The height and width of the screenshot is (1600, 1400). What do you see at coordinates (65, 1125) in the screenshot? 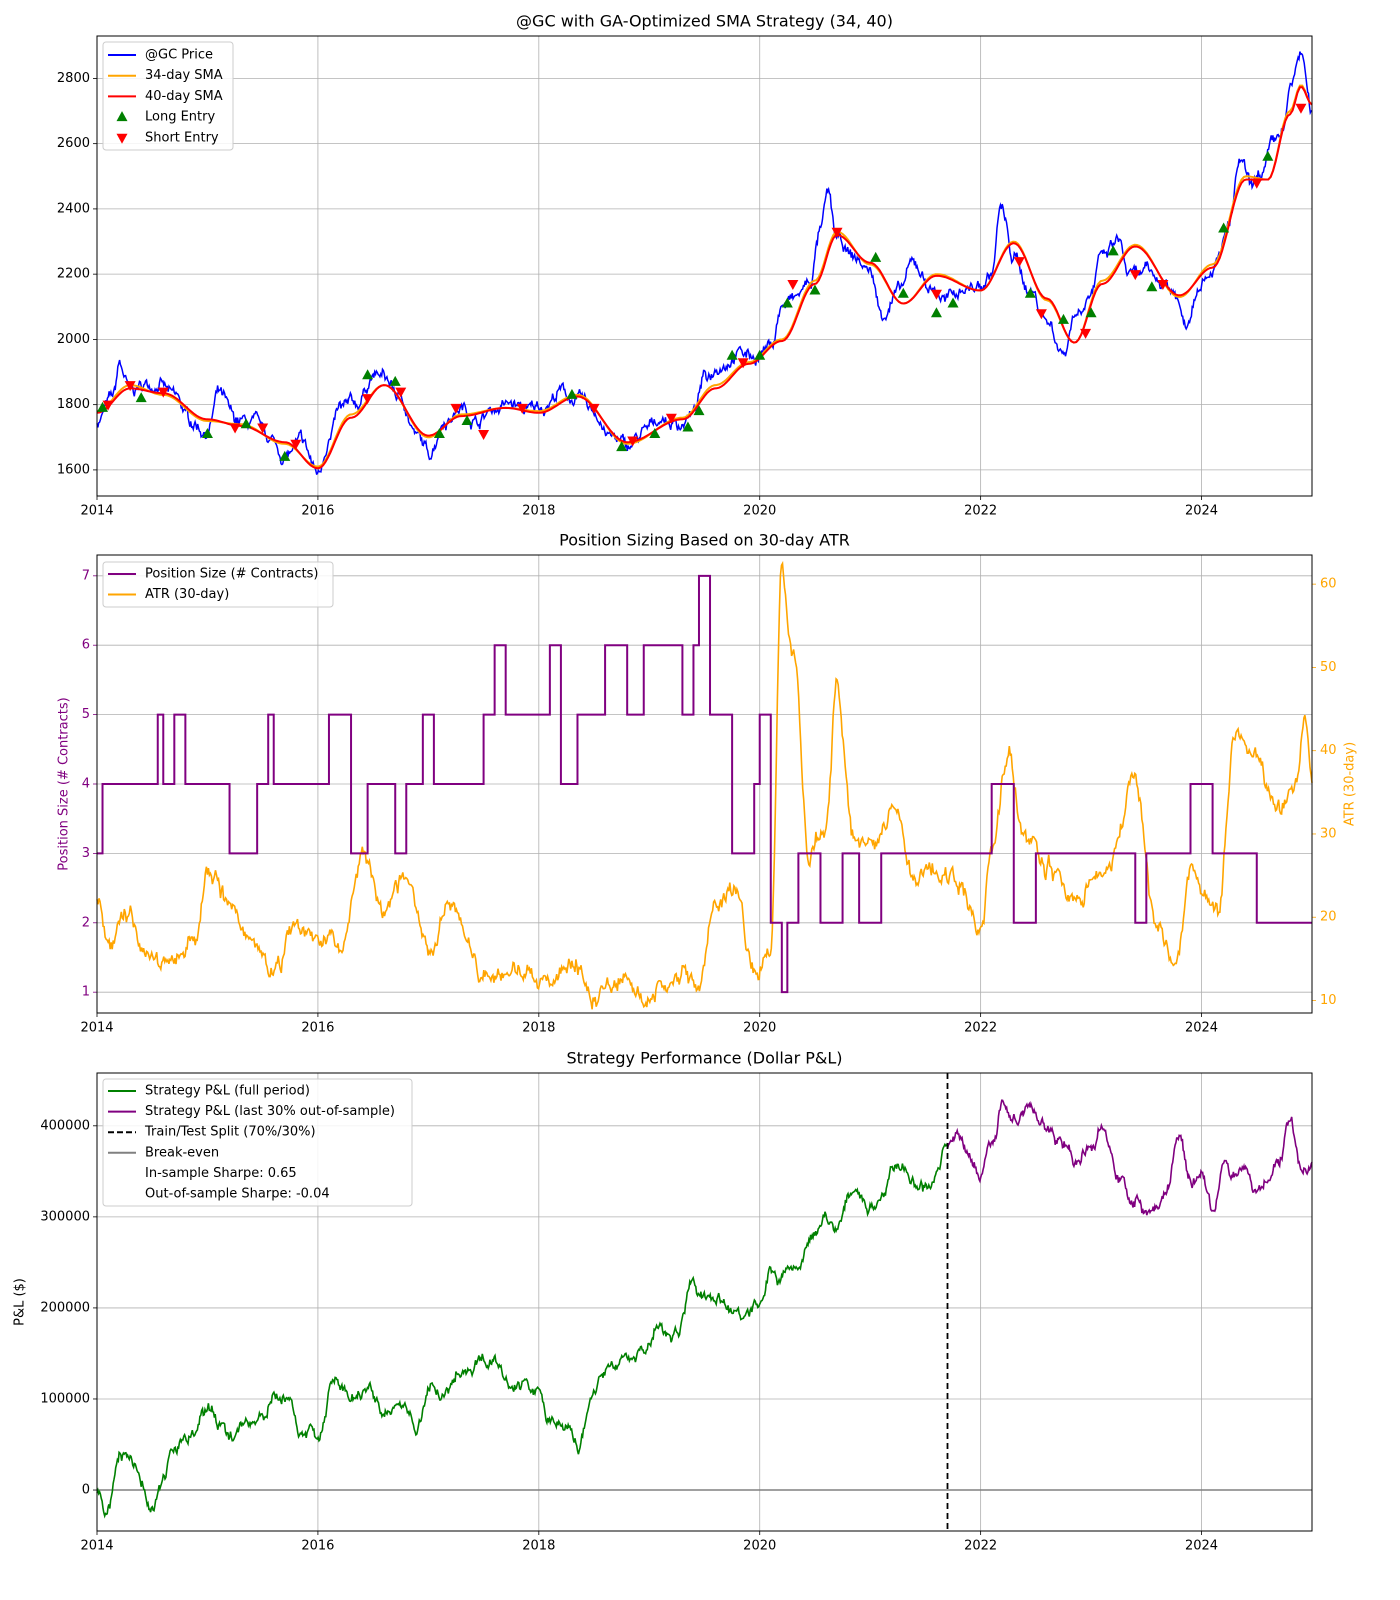
I see `y-tick-label: 400000` at bounding box center [65, 1125].